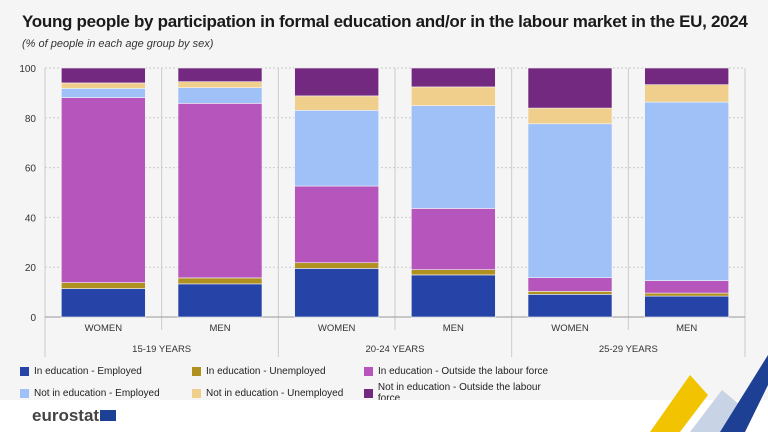  Describe the element at coordinates (266, 371) in the screenshot. I see `legend-label: In education - Unemployed` at that location.